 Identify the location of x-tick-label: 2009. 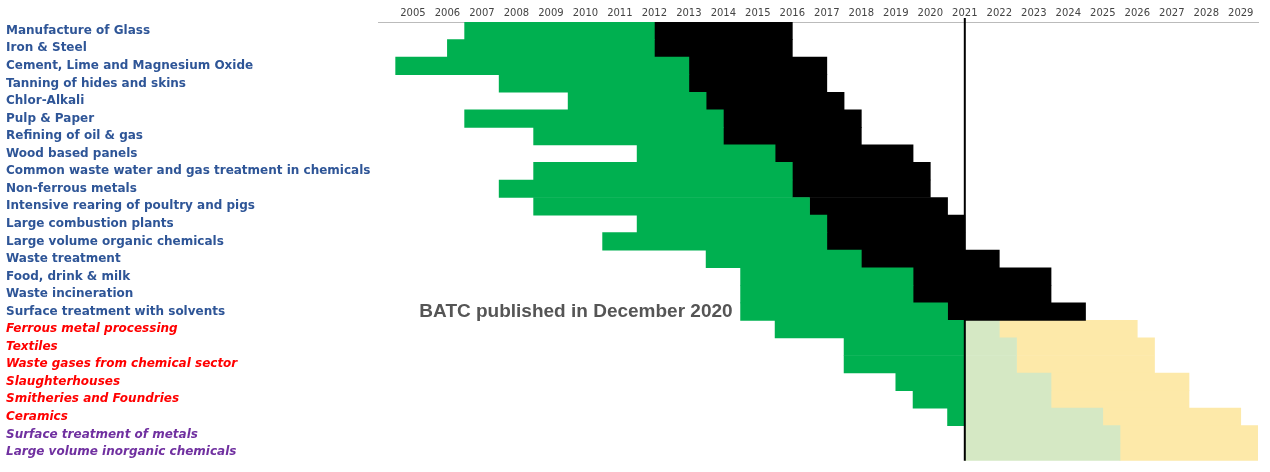
(551, 12).